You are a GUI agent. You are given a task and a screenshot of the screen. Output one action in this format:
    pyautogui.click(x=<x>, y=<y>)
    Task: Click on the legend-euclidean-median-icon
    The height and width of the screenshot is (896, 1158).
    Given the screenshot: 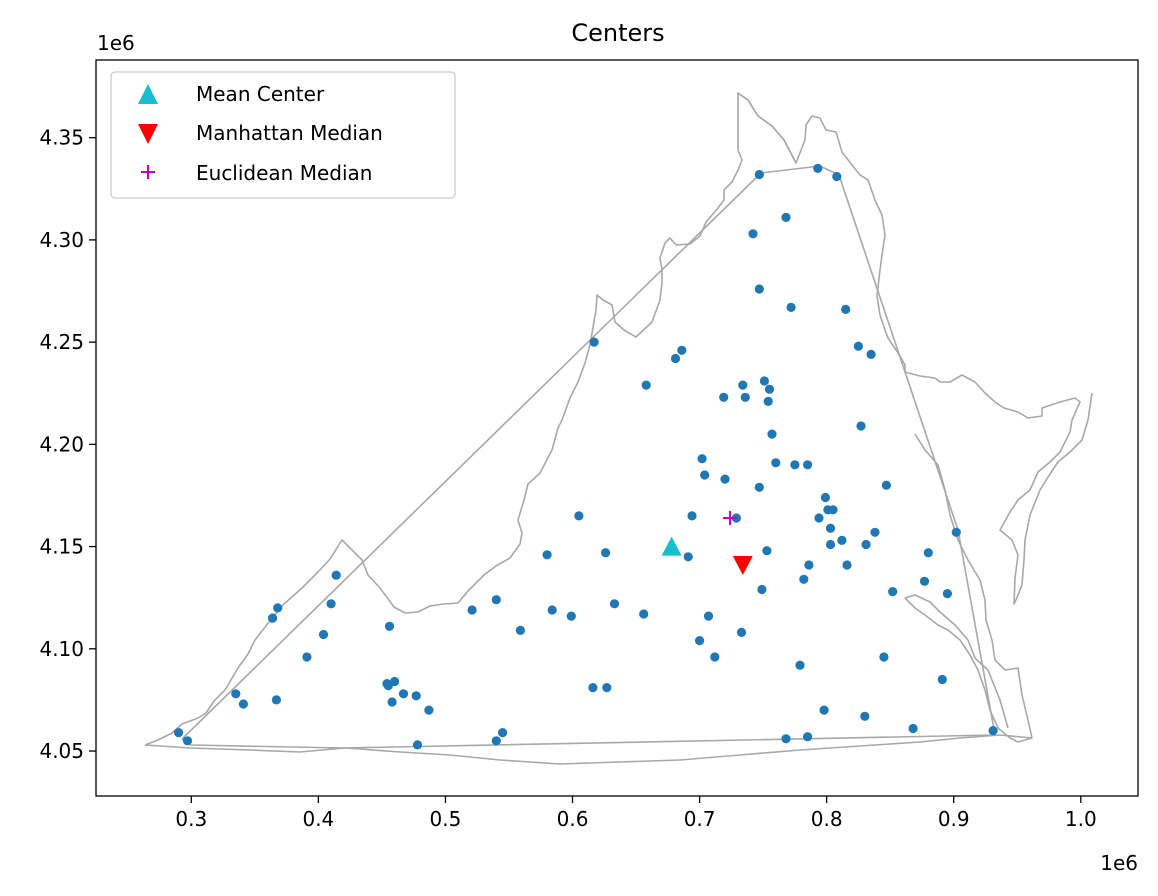 What is the action you would take?
    pyautogui.click(x=148, y=172)
    